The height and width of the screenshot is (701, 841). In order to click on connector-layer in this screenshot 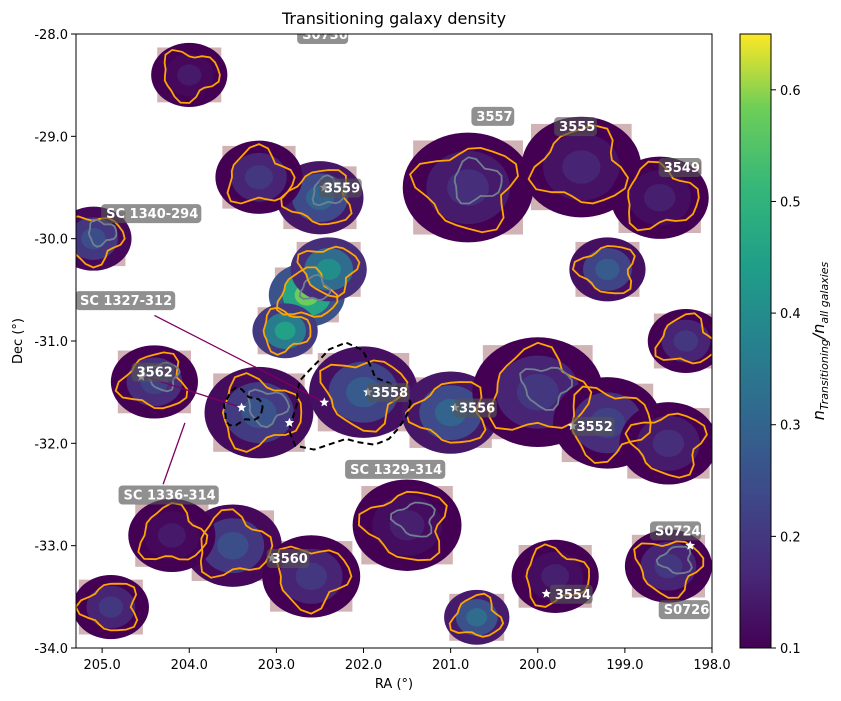, I will do `click(235, 399)`.